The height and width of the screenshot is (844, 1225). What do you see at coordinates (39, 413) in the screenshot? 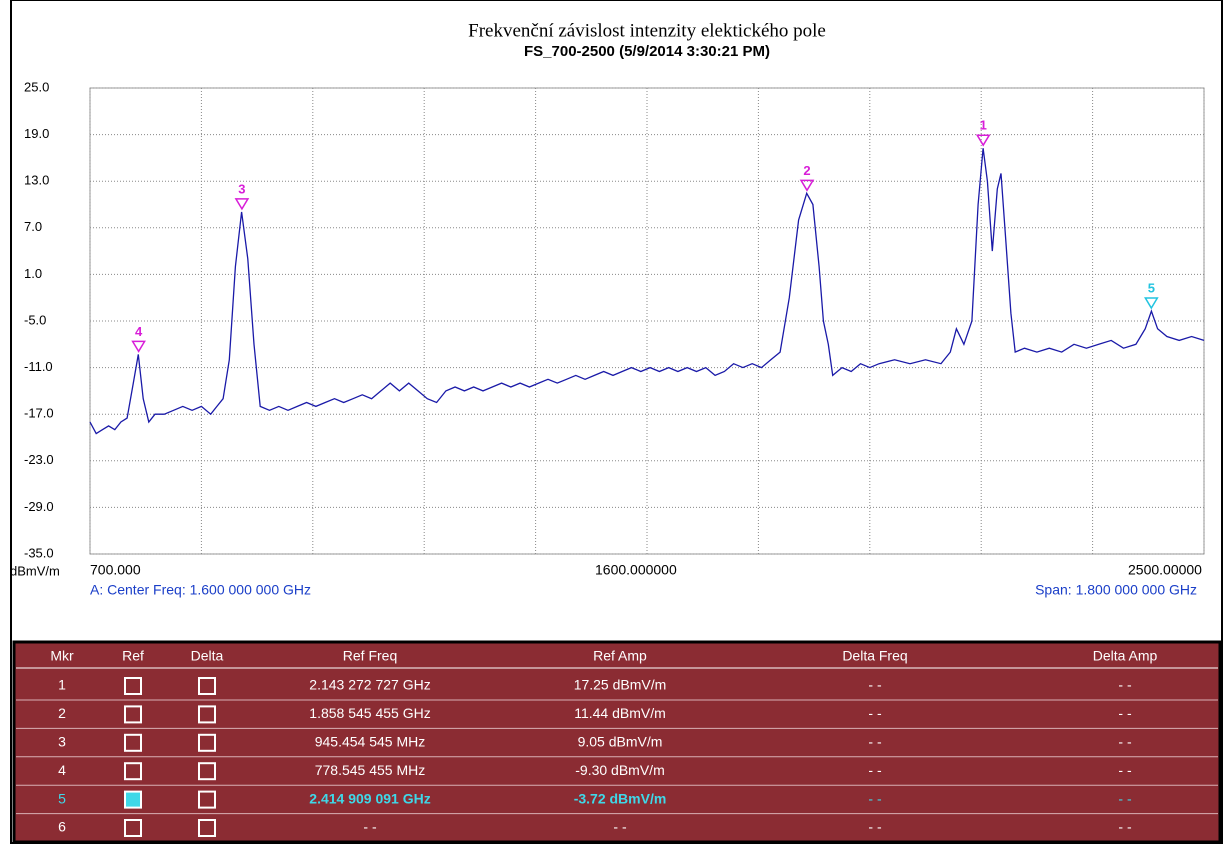
I see `y-tick-label: -17.0` at bounding box center [39, 413].